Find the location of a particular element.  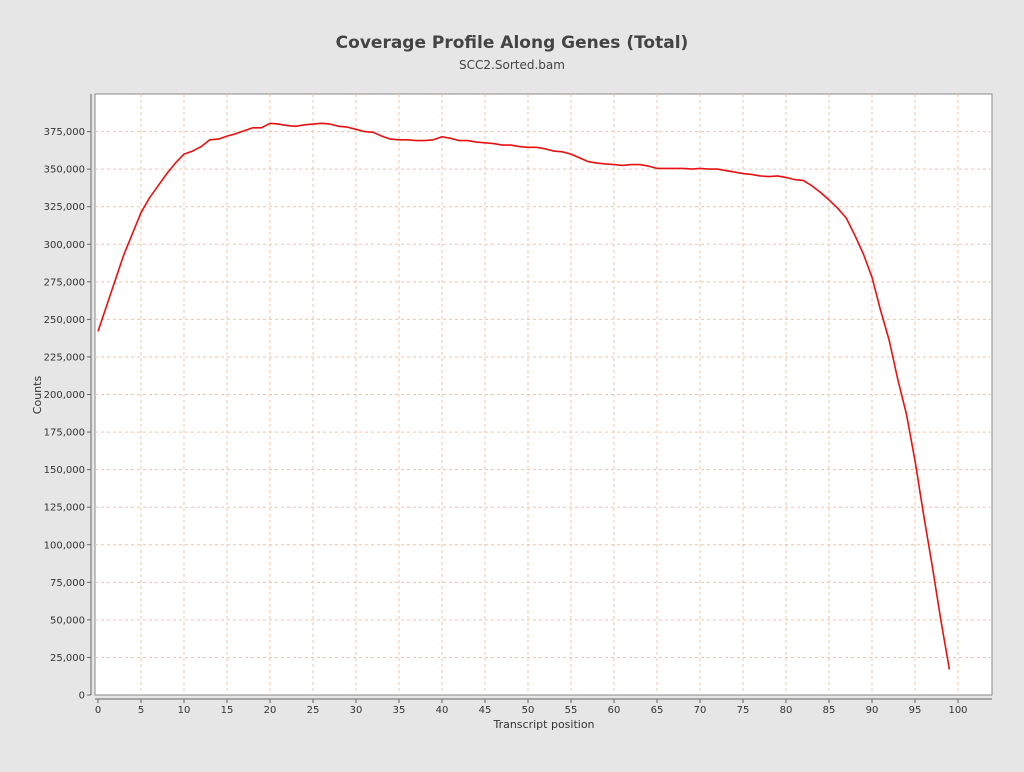

y-tick-label: 75,000 is located at coordinates (67, 583).